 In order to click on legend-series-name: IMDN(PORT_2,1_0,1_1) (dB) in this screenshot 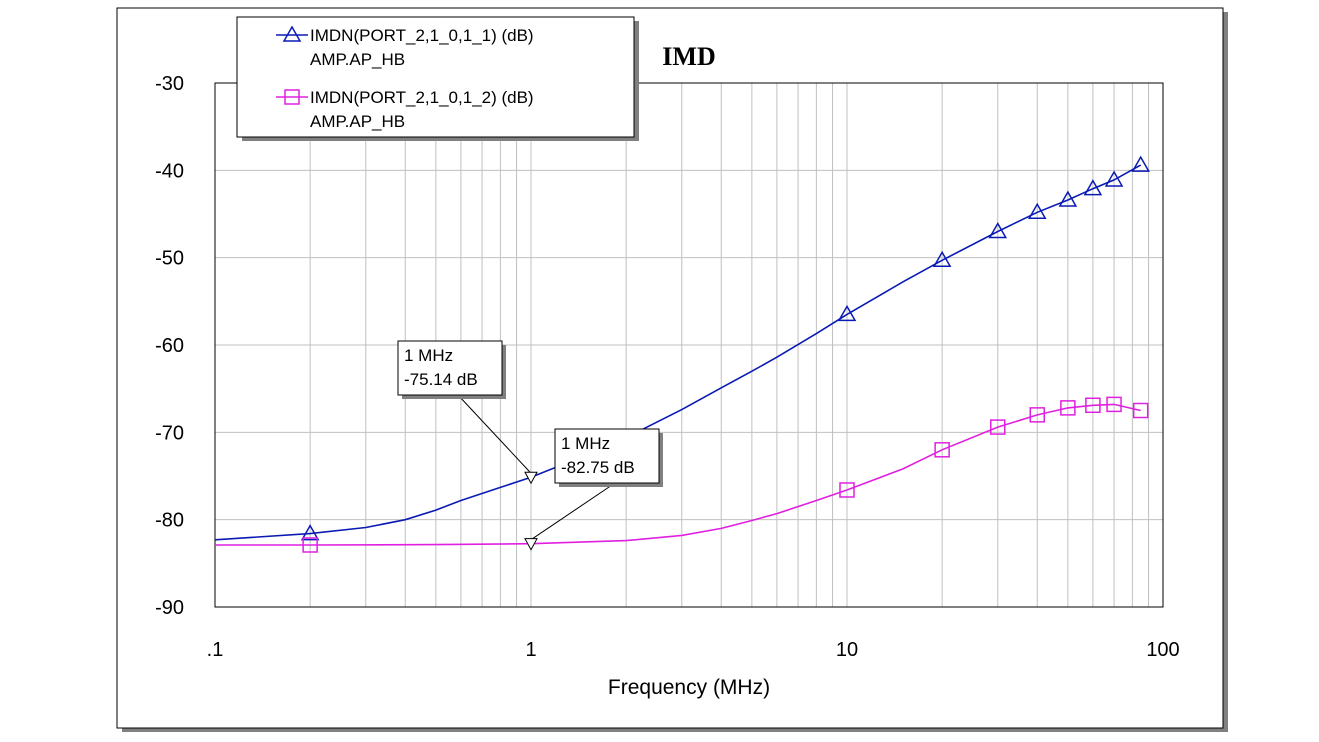, I will do `click(422, 35)`.